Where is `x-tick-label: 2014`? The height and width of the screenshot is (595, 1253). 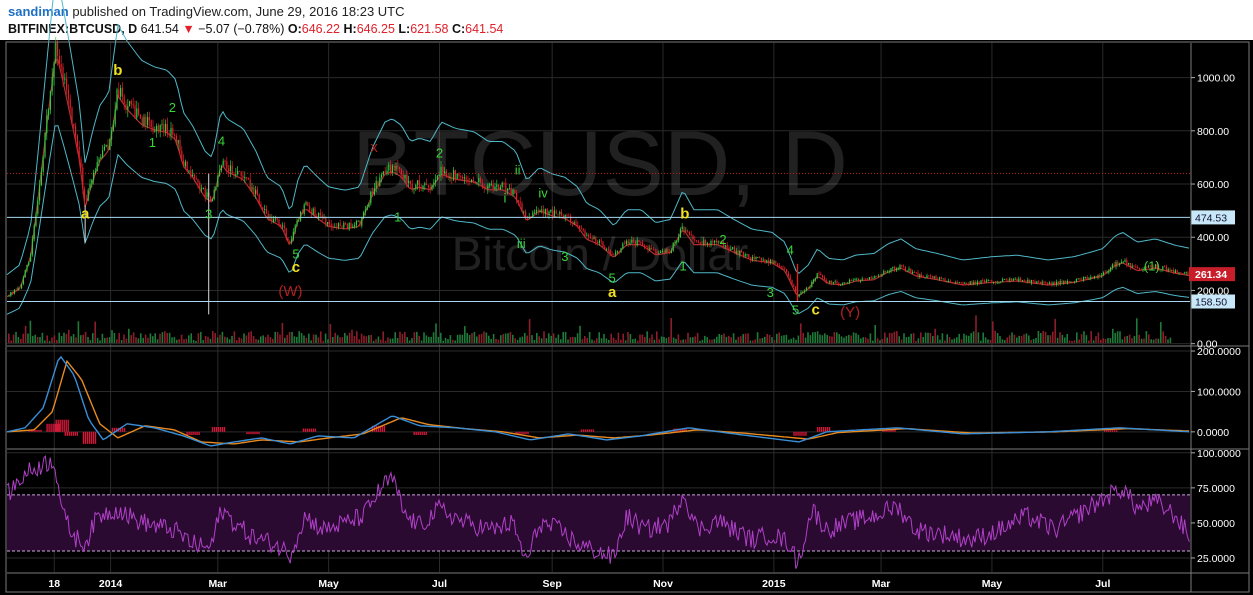
x-tick-label: 2014 is located at coordinates (111, 584).